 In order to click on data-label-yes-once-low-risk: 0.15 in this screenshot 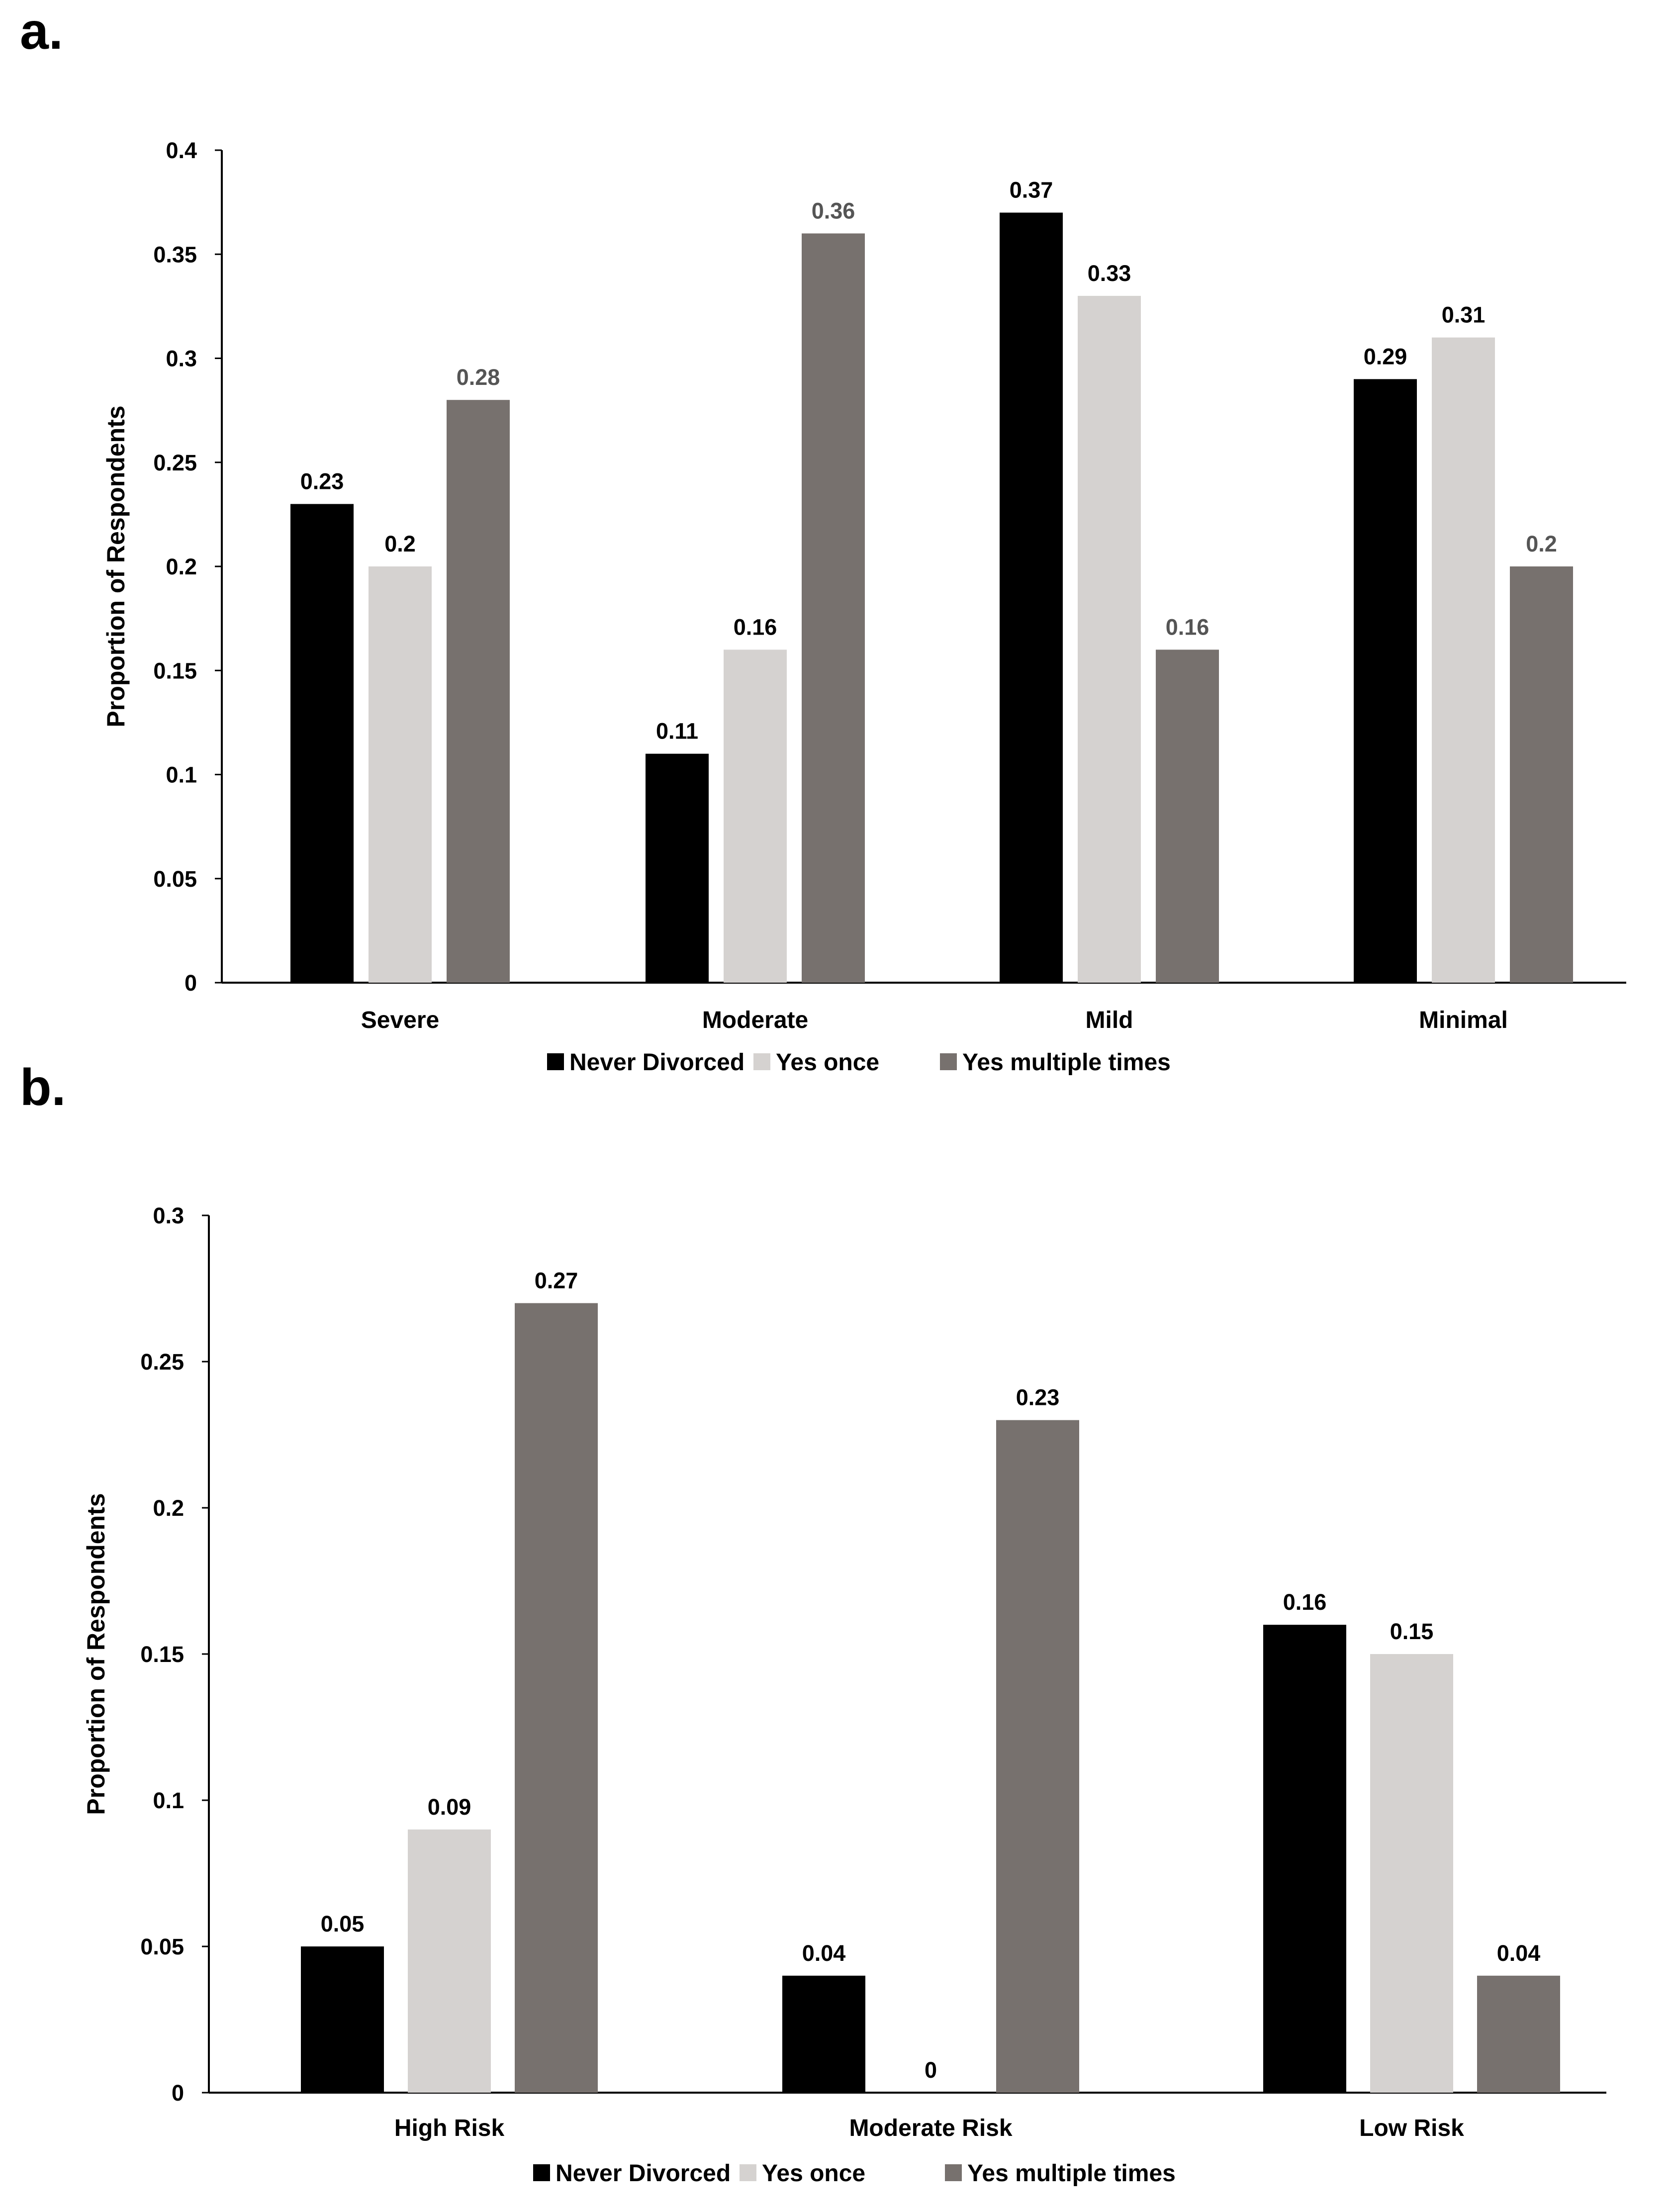, I will do `click(1412, 1631)`.